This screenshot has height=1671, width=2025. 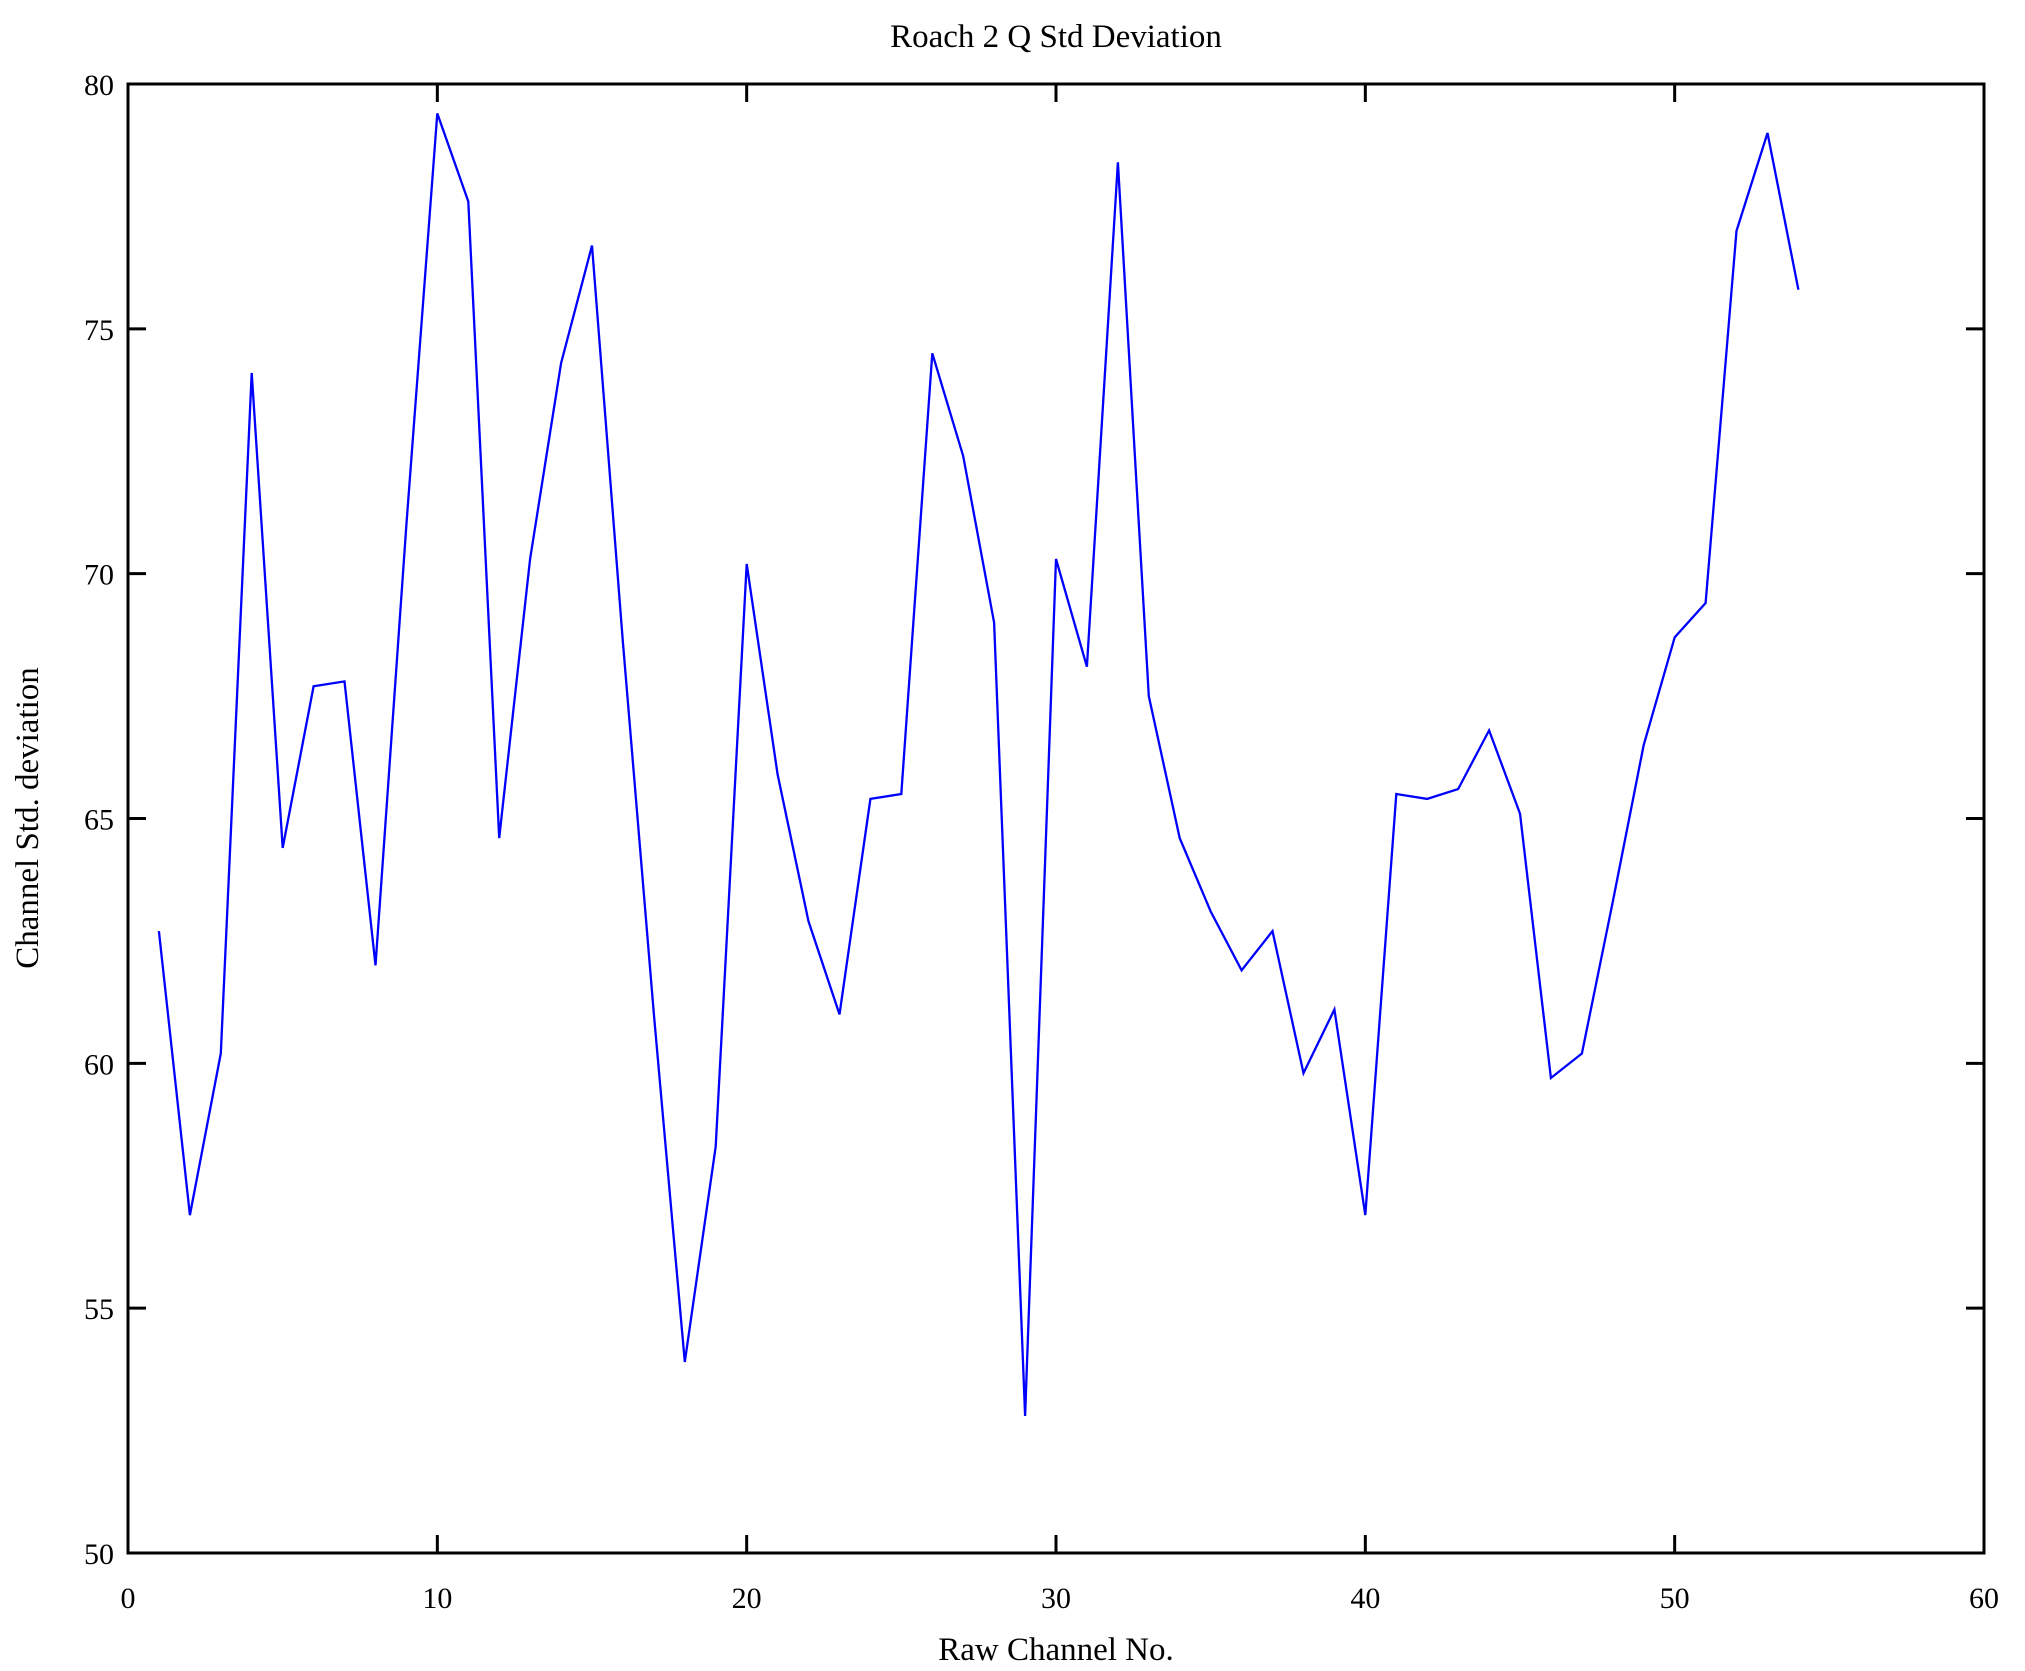 What do you see at coordinates (1675, 1598) in the screenshot?
I see `x-tick-label: 50` at bounding box center [1675, 1598].